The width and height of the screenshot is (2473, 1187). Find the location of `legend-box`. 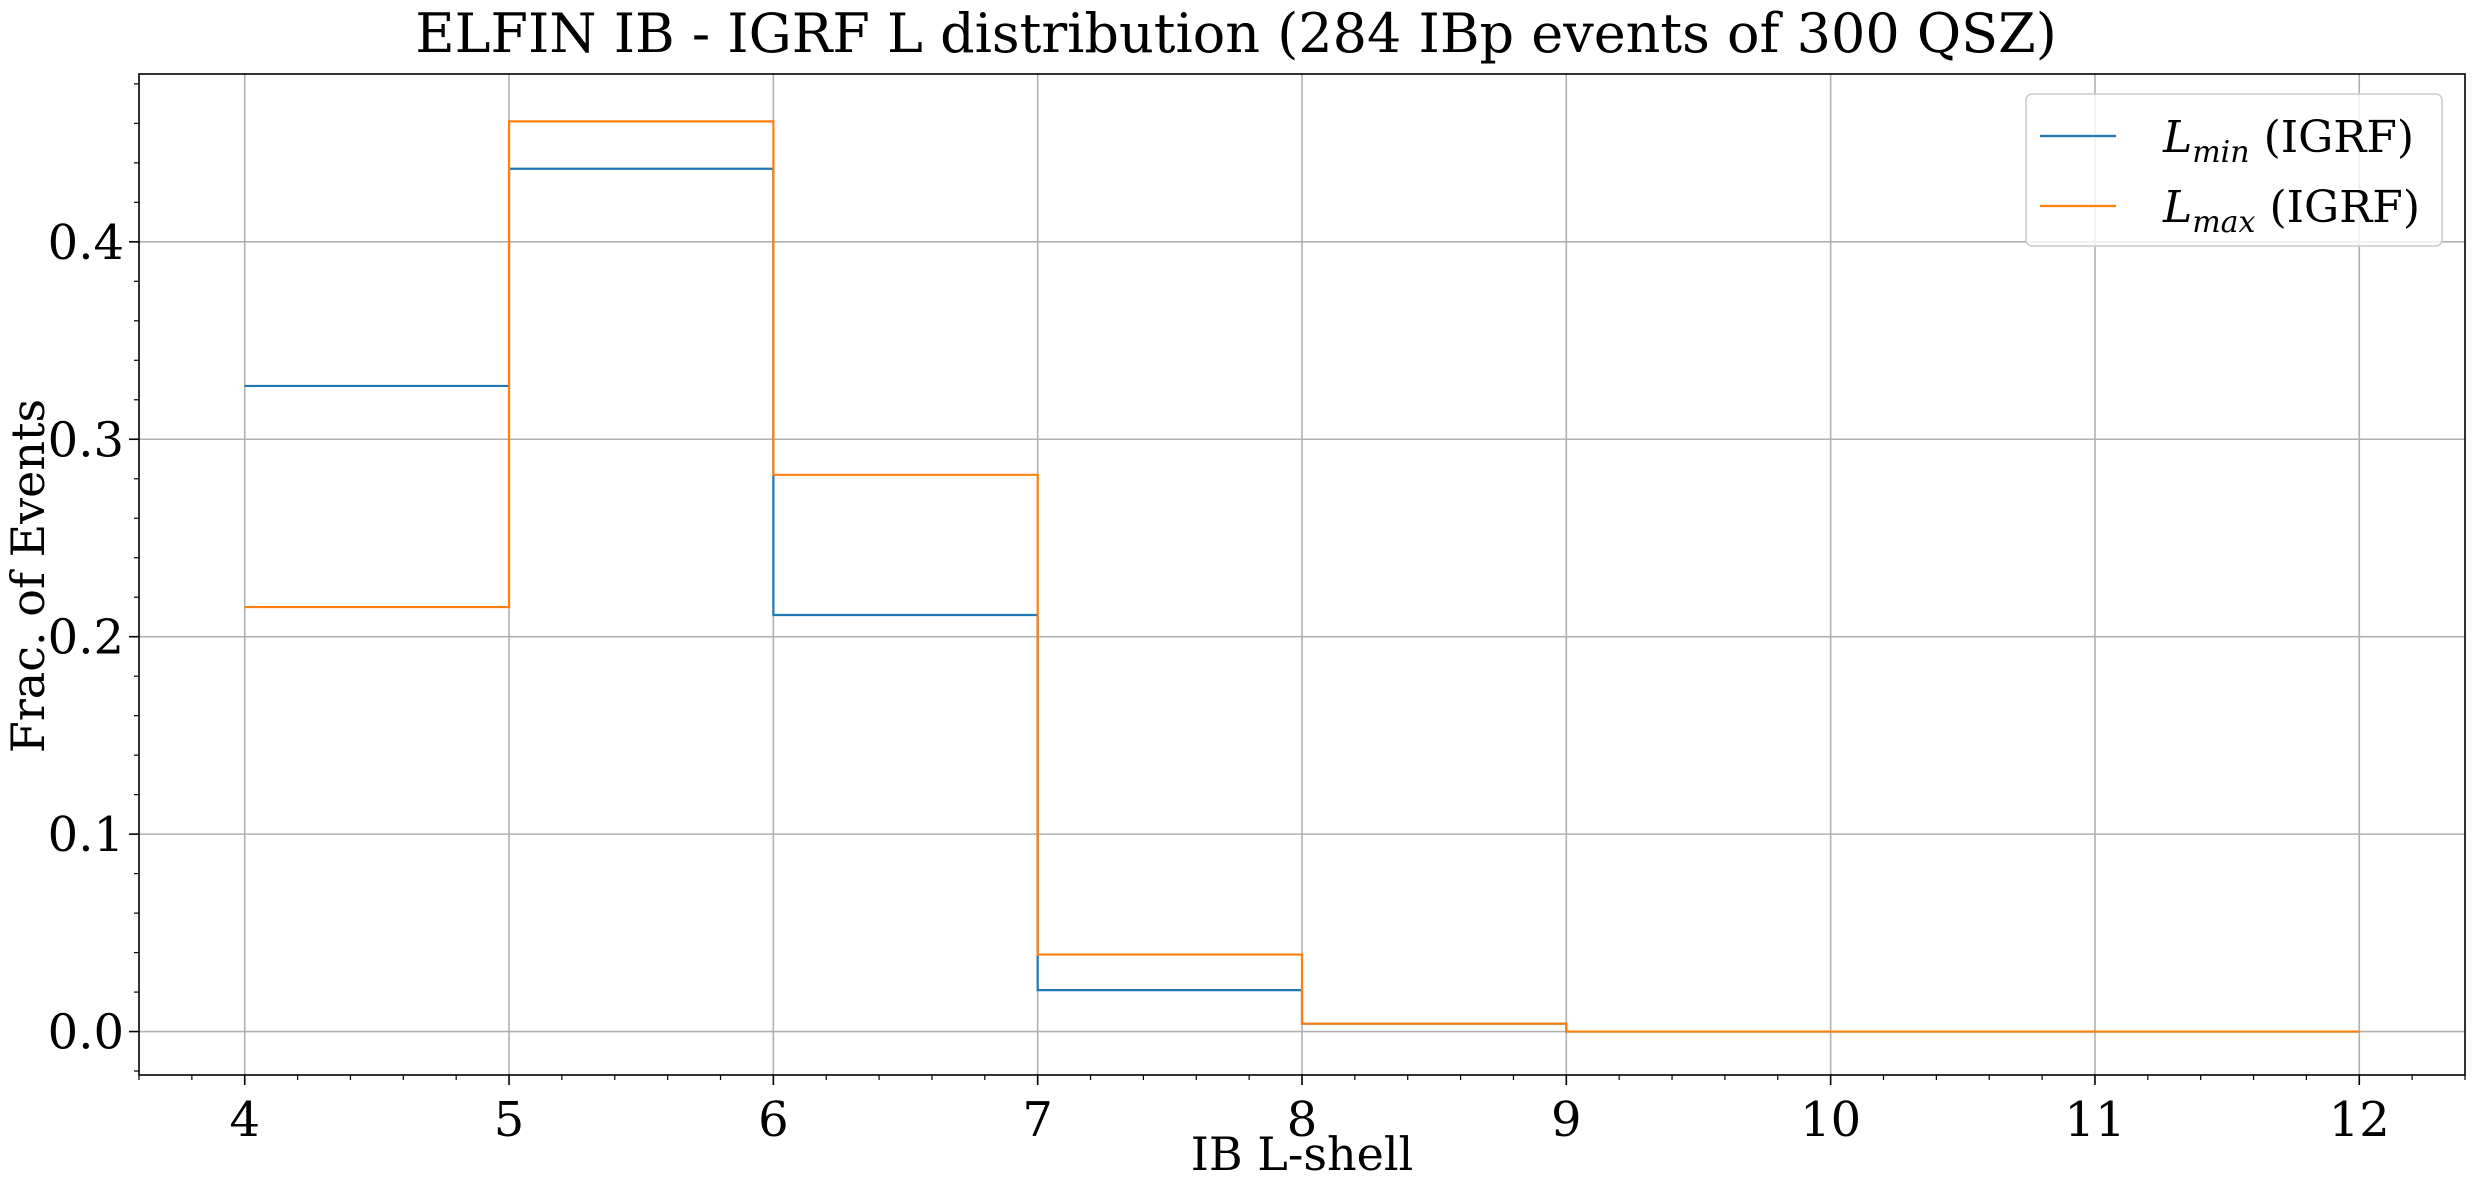

legend-box is located at coordinates (2234, 170).